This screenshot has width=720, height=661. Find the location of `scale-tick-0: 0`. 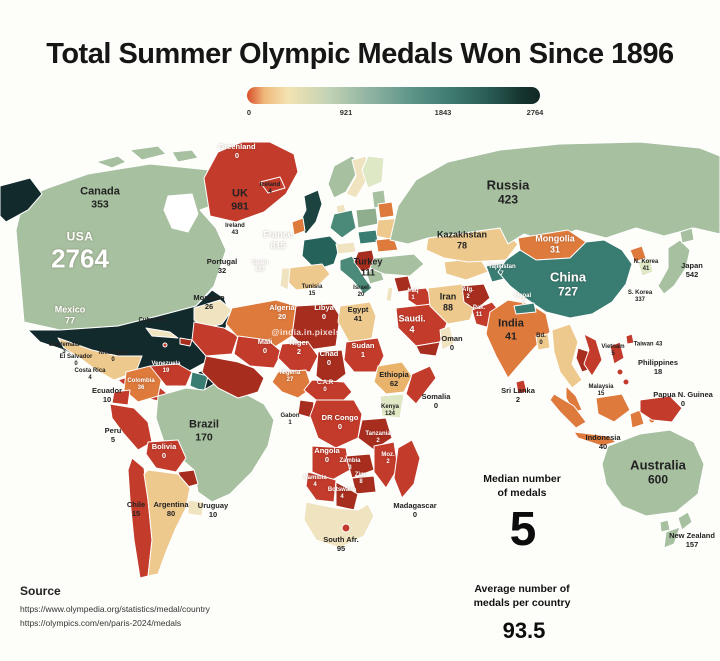

scale-tick-0: 0 is located at coordinates (249, 112).